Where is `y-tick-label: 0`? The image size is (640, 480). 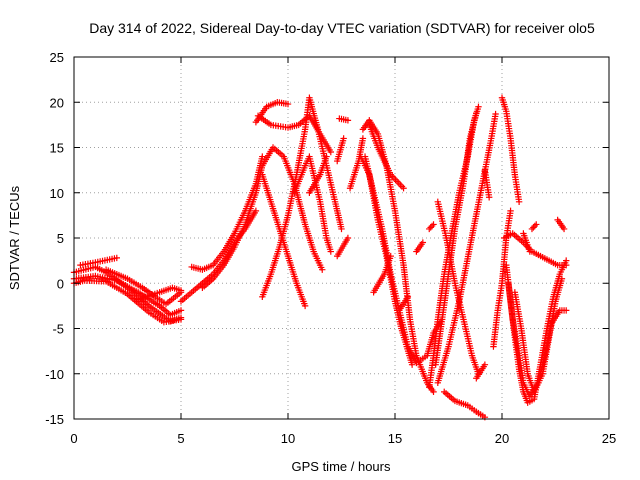 y-tick-label: 0 is located at coordinates (60, 283).